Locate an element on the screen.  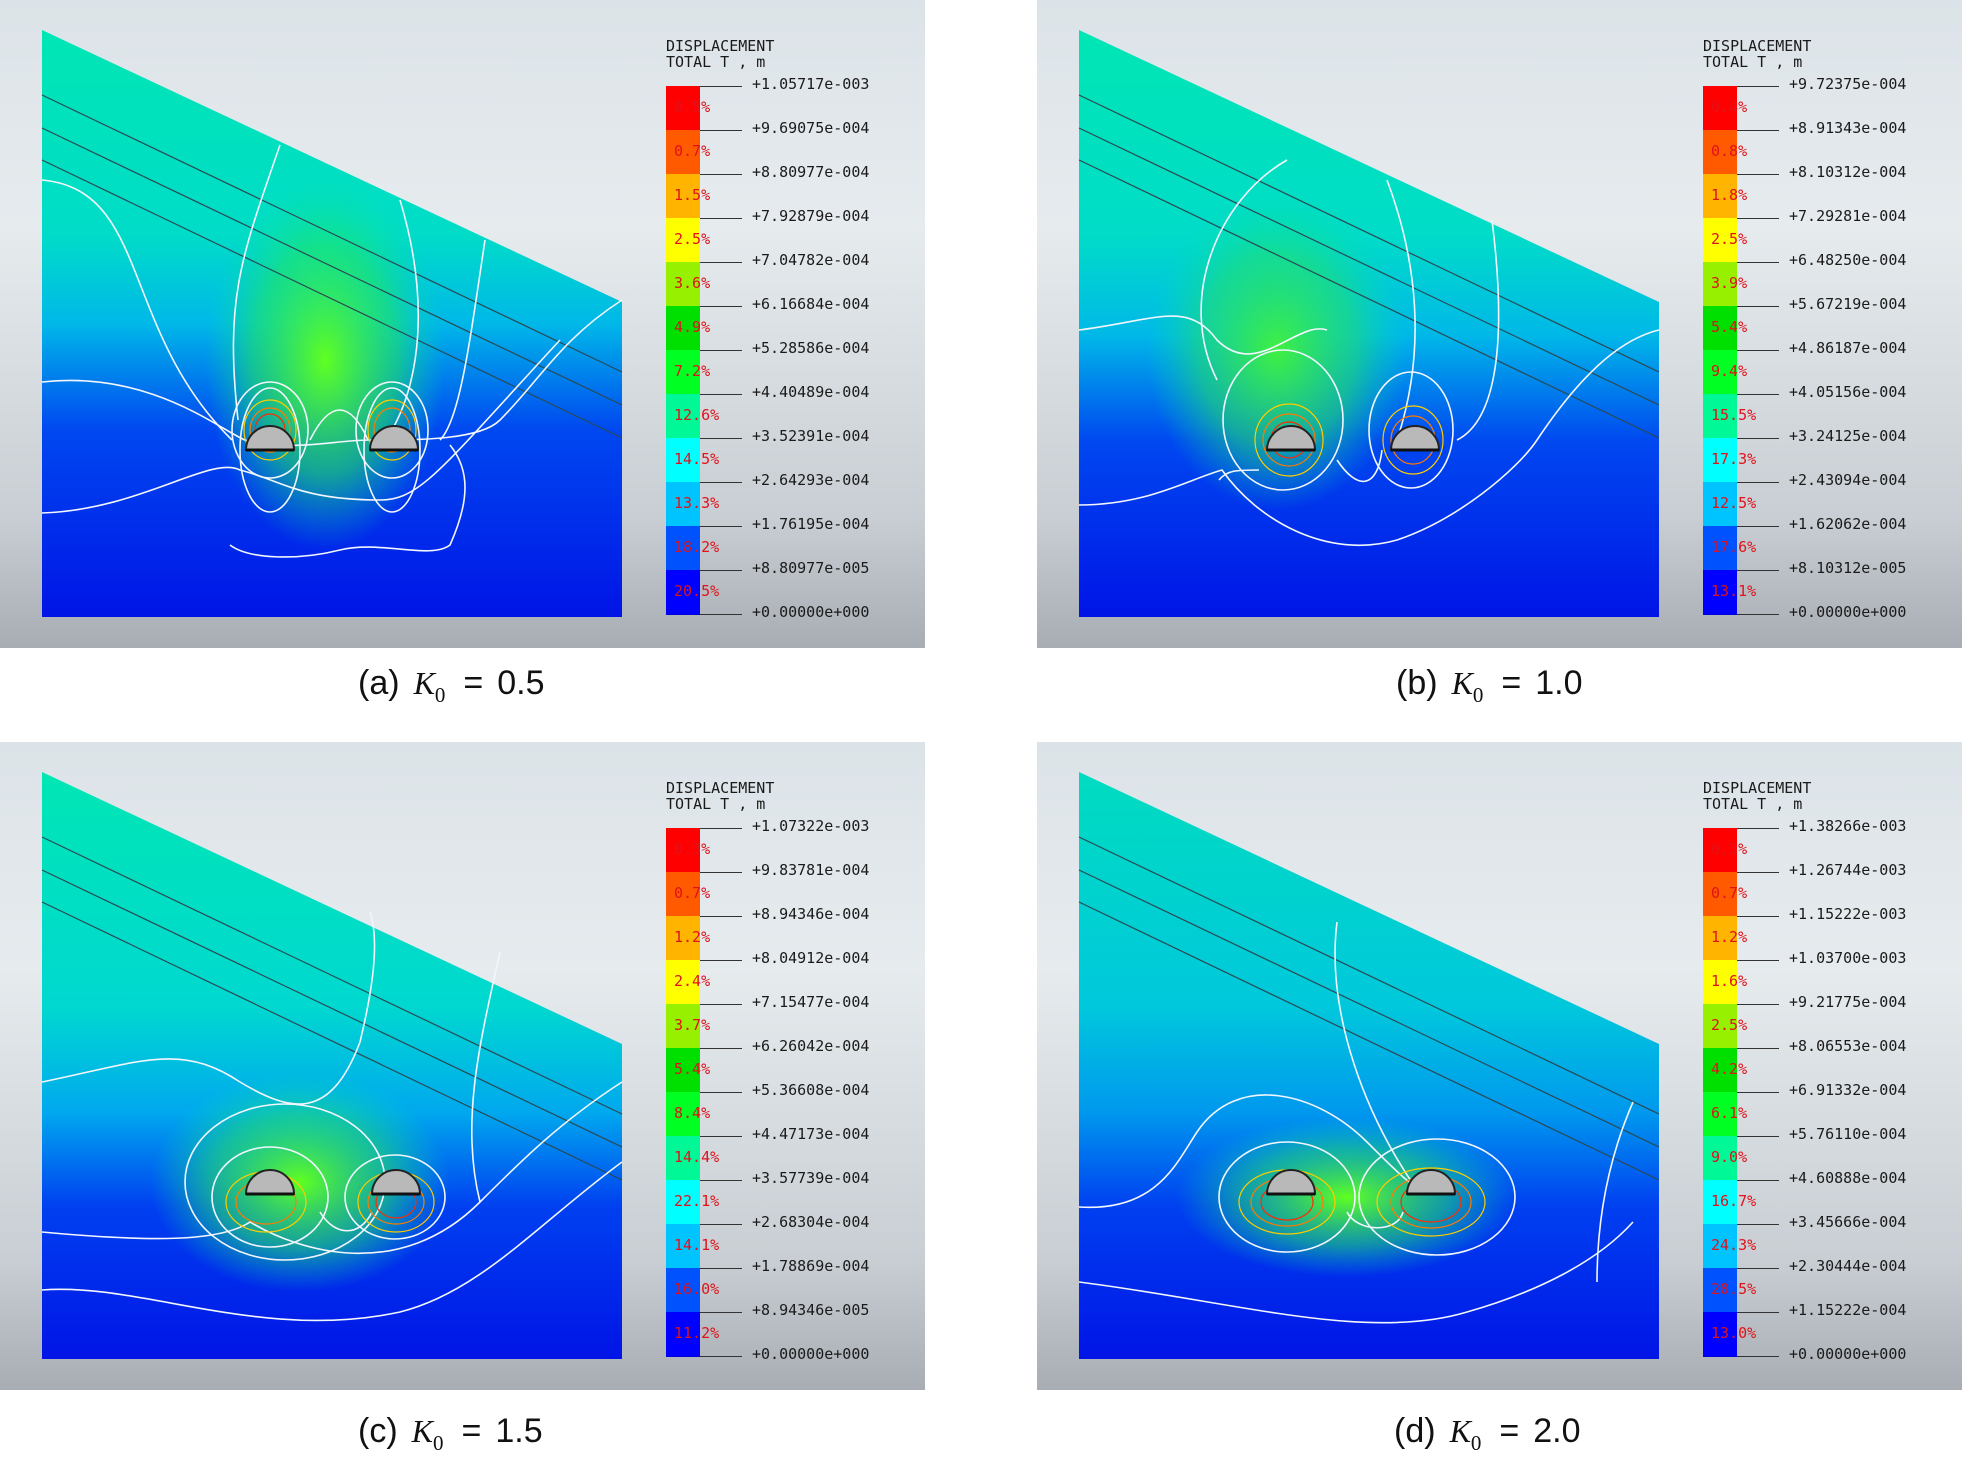
caption-label: (d) is located at coordinates (1415, 1431).